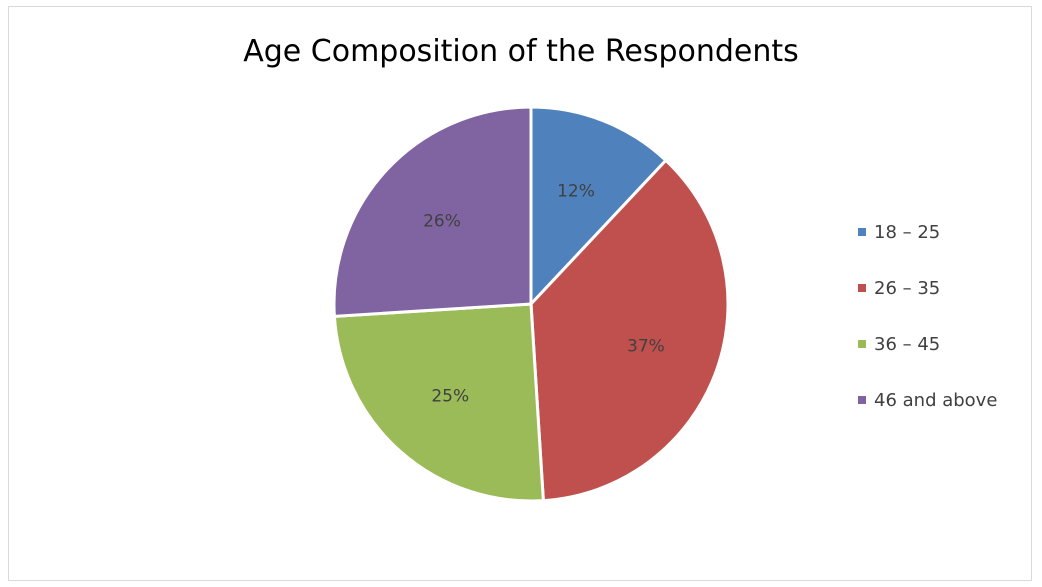  What do you see at coordinates (907, 344) in the screenshot?
I see `legend-label-3: 36 – 45` at bounding box center [907, 344].